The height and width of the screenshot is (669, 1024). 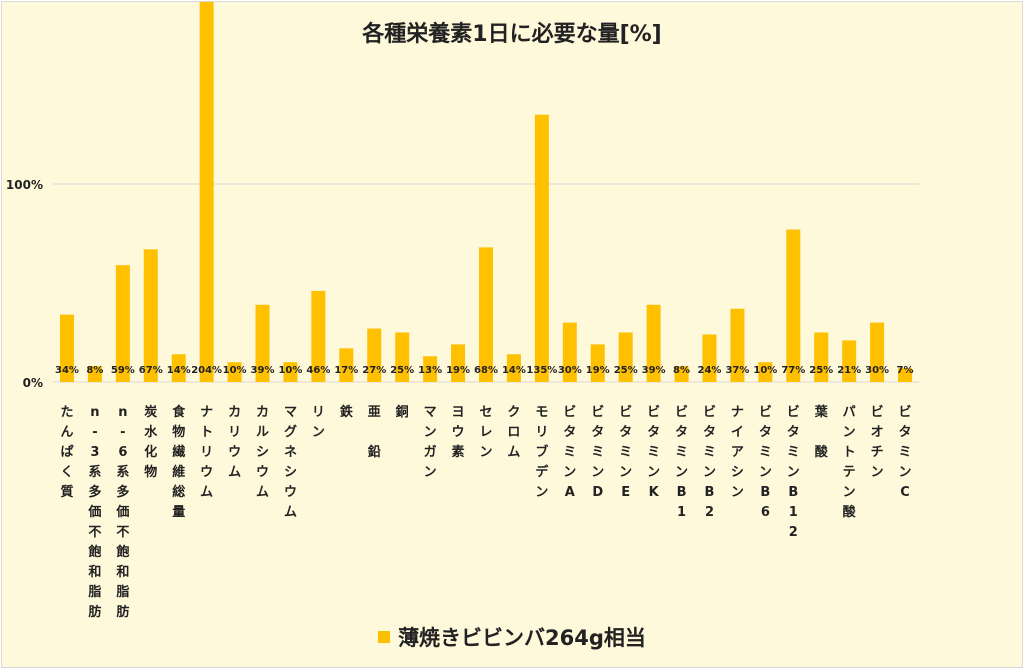 I want to click on y-tick-label: 0%, so click(x=33, y=383).